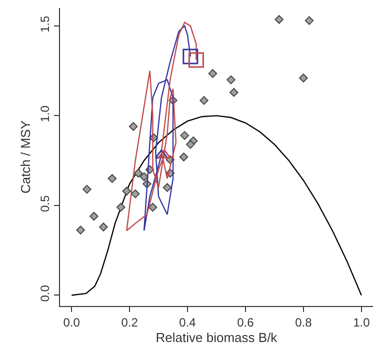 The image size is (381, 364). Describe the element at coordinates (187, 322) in the screenshot. I see `x-tick-label: 0.4` at that location.